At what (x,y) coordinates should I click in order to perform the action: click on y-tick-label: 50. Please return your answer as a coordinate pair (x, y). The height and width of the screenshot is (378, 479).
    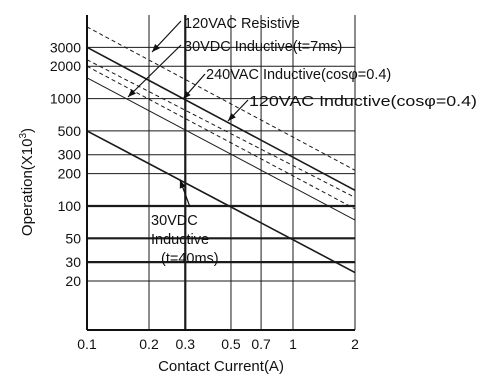
    Looking at the image, I should click on (73, 238).